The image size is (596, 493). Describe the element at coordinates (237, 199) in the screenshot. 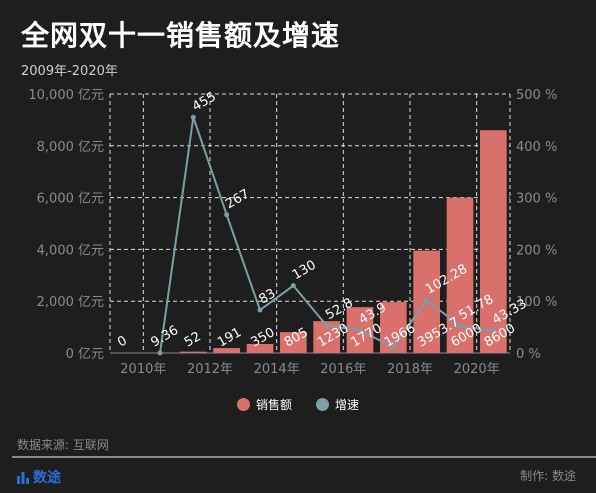

I see `line-value-label: 267` at that location.